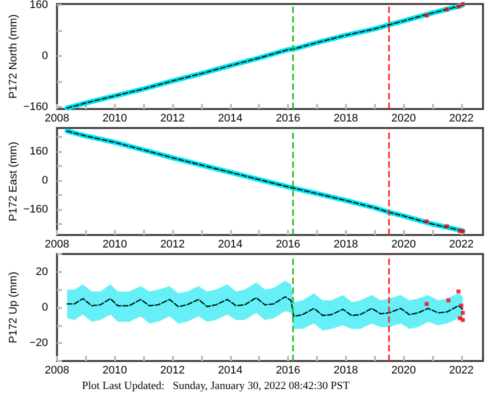 This screenshot has width=488, height=401. What do you see at coordinates (14, 56) in the screenshot?
I see `y-axis-title: P172 North (mm)` at bounding box center [14, 56].